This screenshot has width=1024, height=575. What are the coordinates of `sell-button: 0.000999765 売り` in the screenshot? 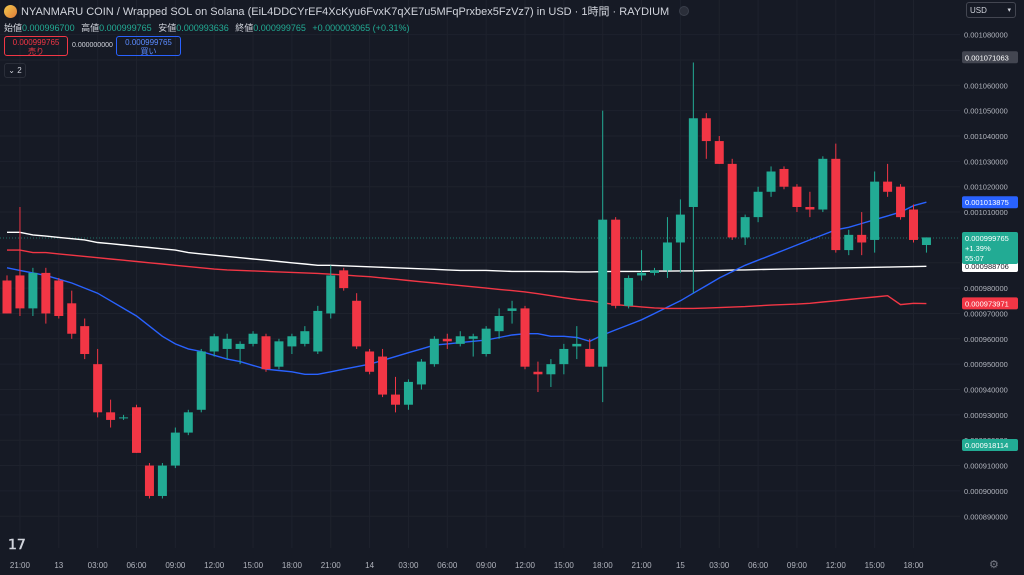 It's located at (36, 46).